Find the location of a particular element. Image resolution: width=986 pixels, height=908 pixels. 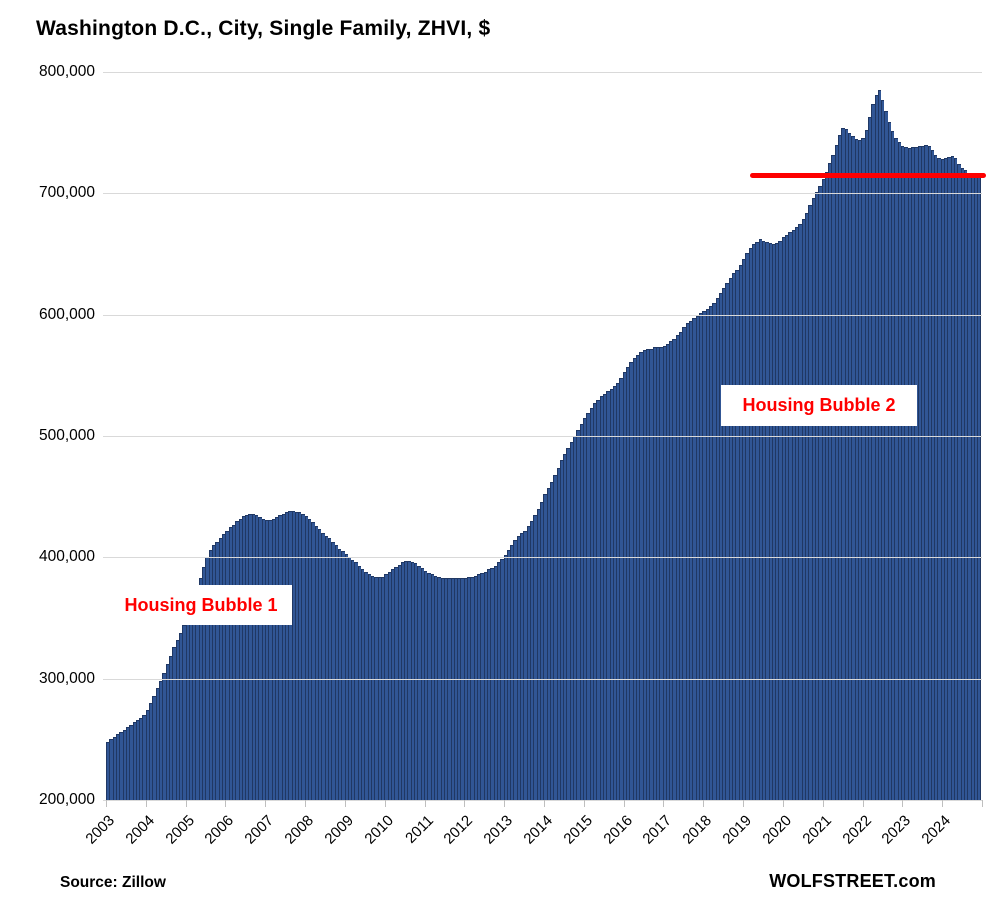

red-threshold-line is located at coordinates (867, 175).